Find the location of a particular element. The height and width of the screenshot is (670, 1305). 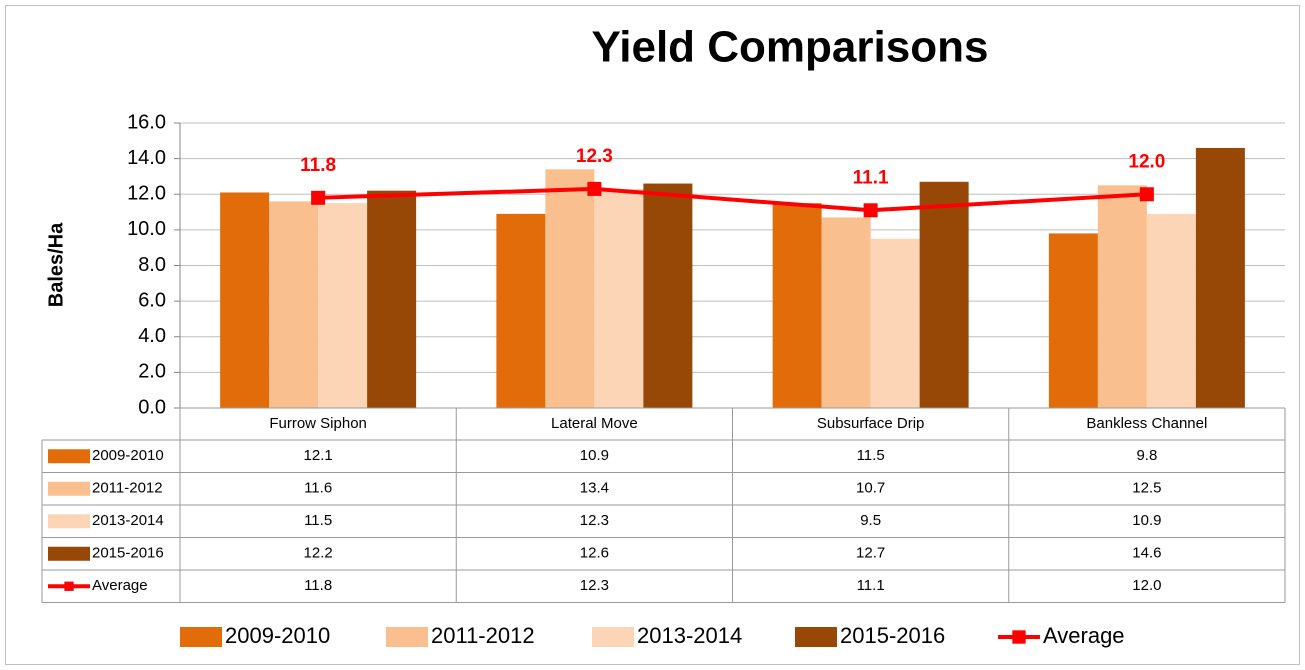

data-label: 11.8 is located at coordinates (318, 165).